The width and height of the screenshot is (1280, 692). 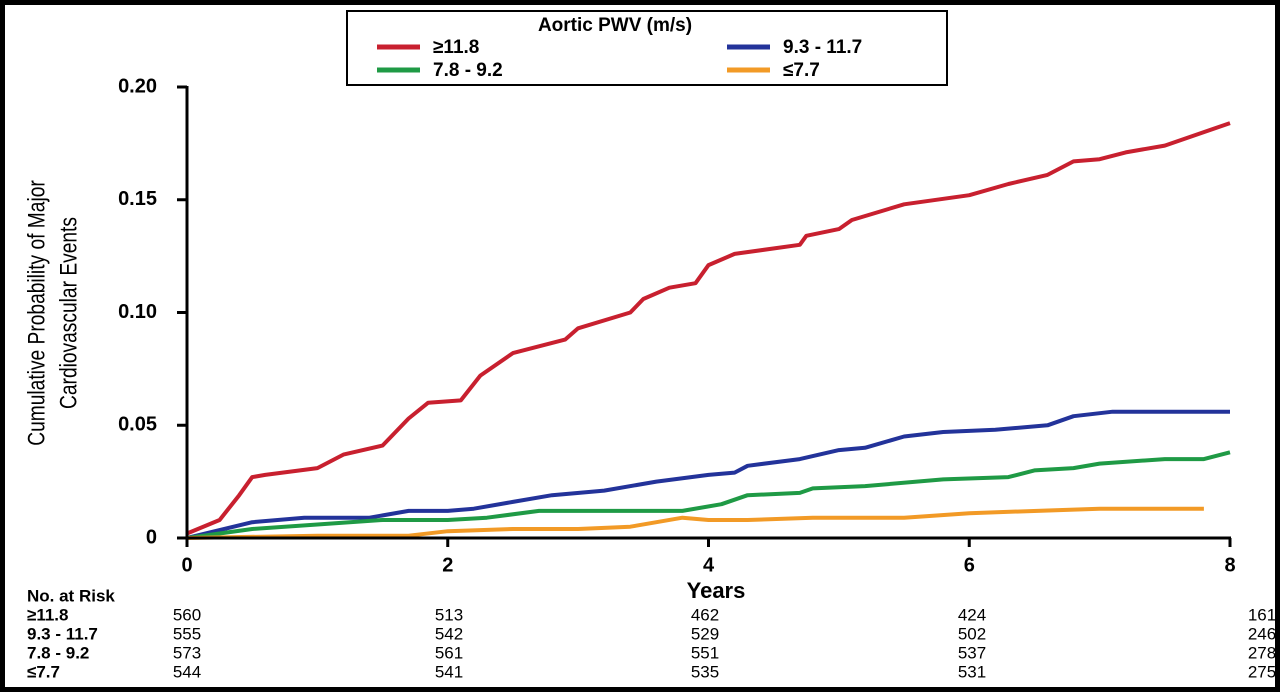 I want to click on risk-value: 542, so click(x=449, y=633).